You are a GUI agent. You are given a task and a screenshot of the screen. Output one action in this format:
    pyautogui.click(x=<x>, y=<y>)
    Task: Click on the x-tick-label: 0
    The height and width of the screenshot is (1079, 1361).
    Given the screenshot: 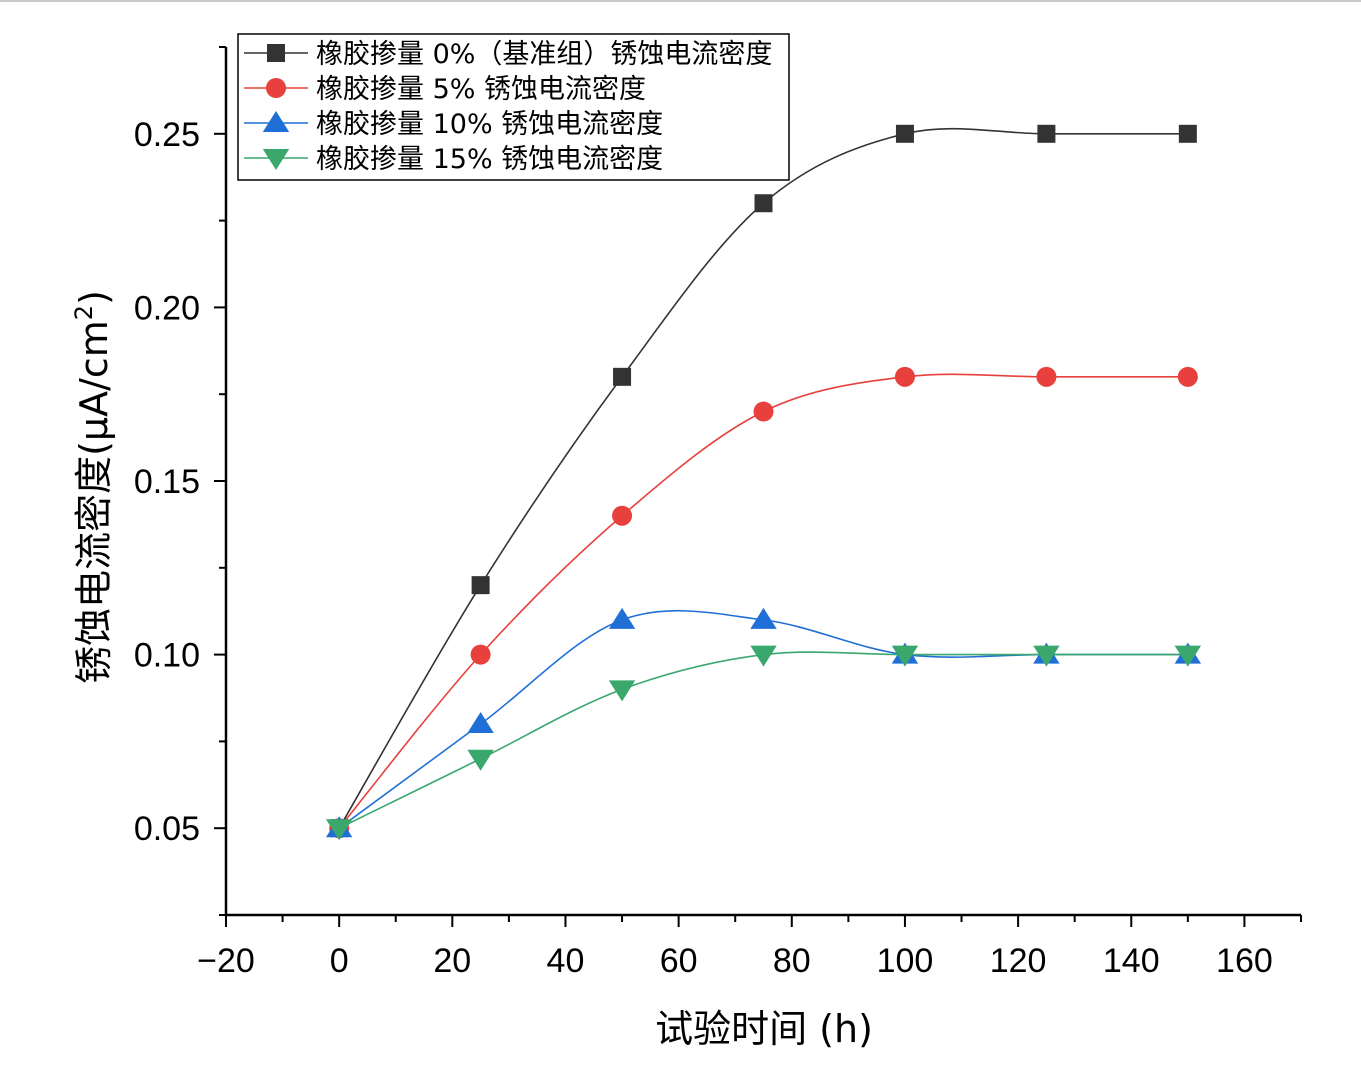 What is the action you would take?
    pyautogui.click(x=339, y=961)
    